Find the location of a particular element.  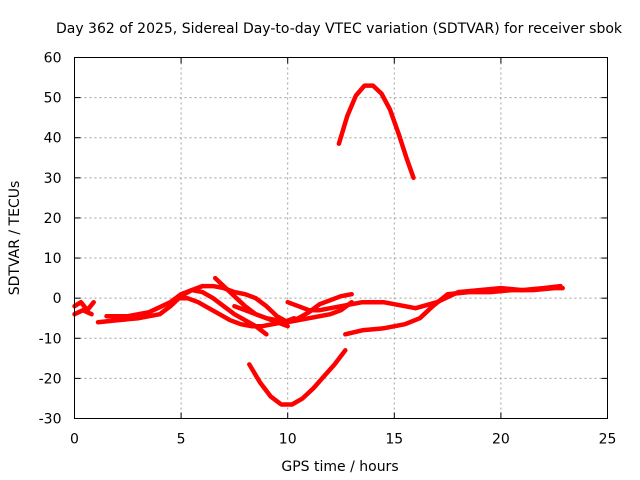

y-tick-label: 40 is located at coordinates (53, 139).